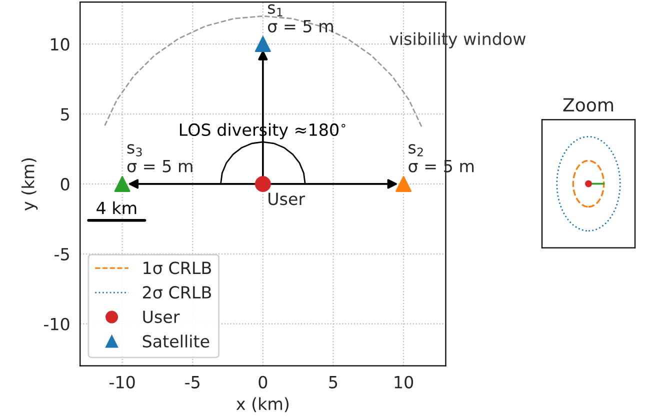  I want to click on y-axis-title: y (km), so click(29, 184).